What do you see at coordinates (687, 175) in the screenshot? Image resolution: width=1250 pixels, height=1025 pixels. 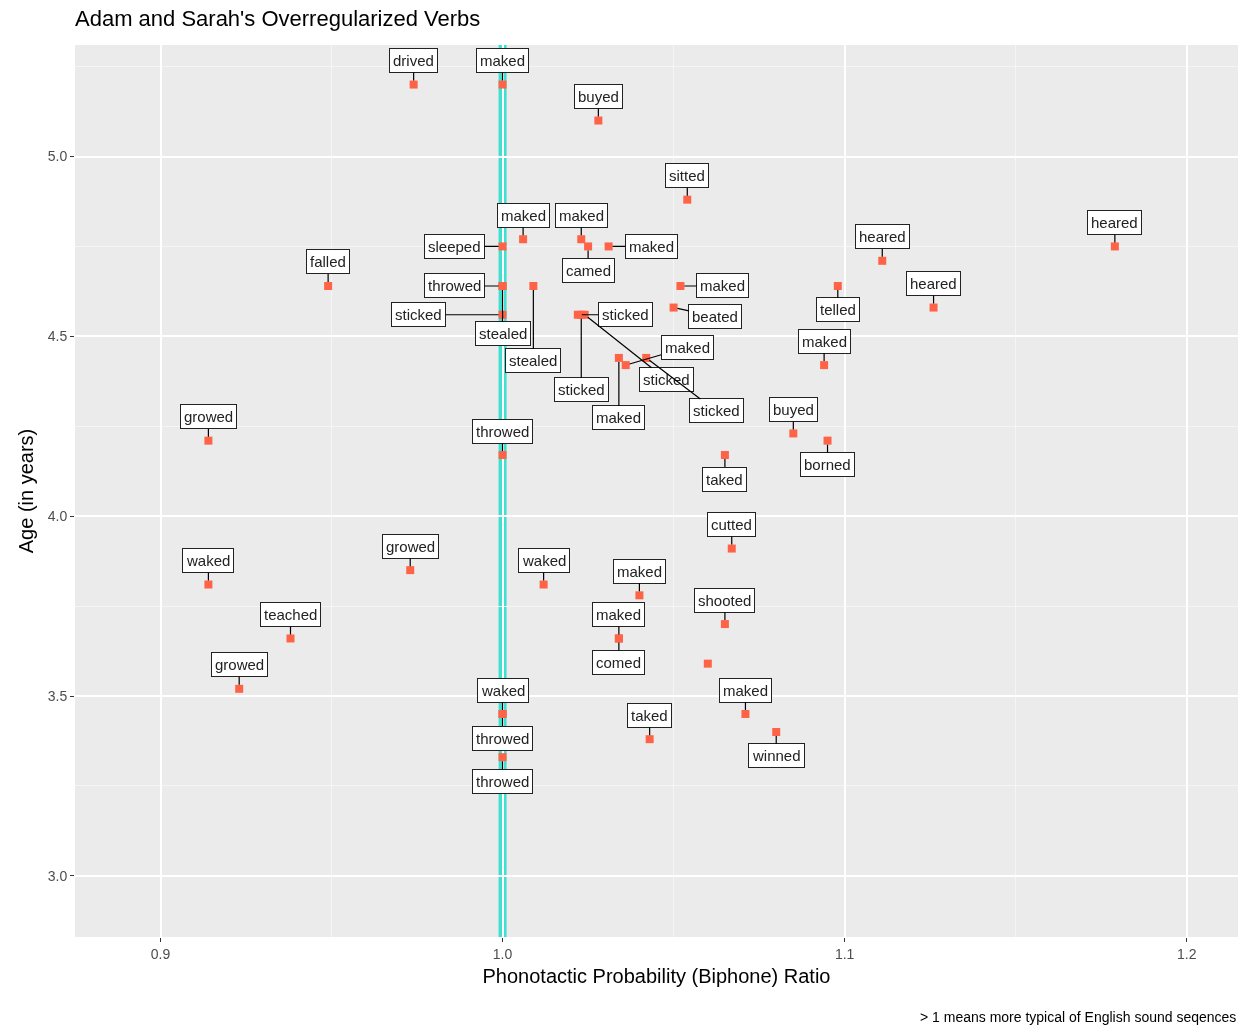 I see `annotation: sitted` at bounding box center [687, 175].